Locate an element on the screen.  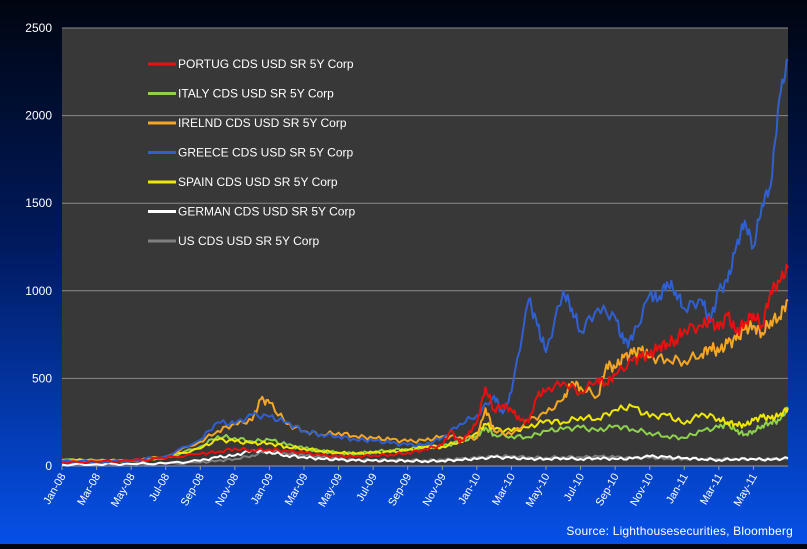
legend-label: IRELND CDS USD SR 5Y Corp is located at coordinates (262, 123).